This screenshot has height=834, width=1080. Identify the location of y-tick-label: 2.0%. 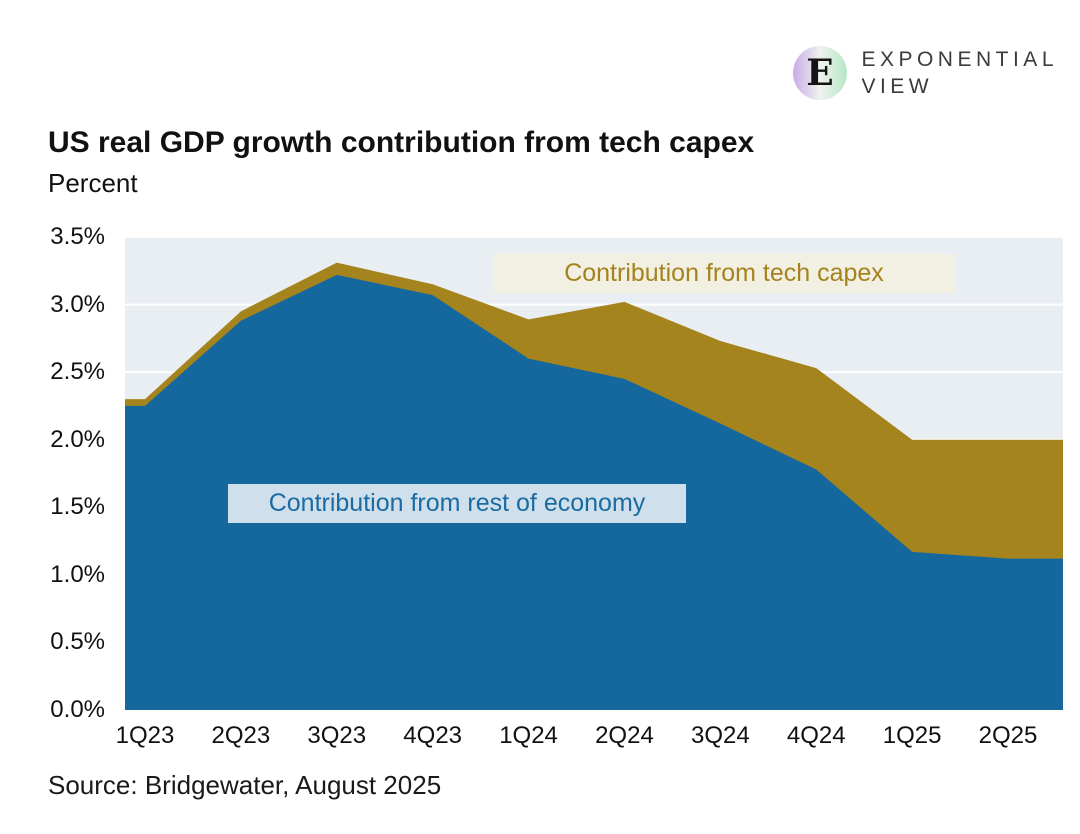
(77, 439).